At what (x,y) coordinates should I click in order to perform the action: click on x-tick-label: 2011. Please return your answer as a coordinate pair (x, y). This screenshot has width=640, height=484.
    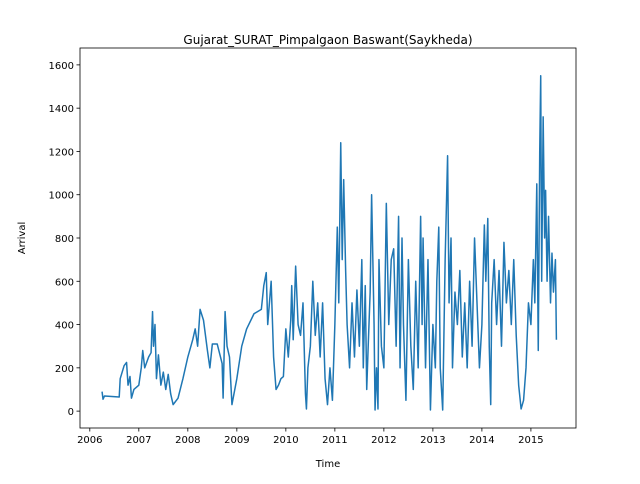
    Looking at the image, I should click on (334, 440).